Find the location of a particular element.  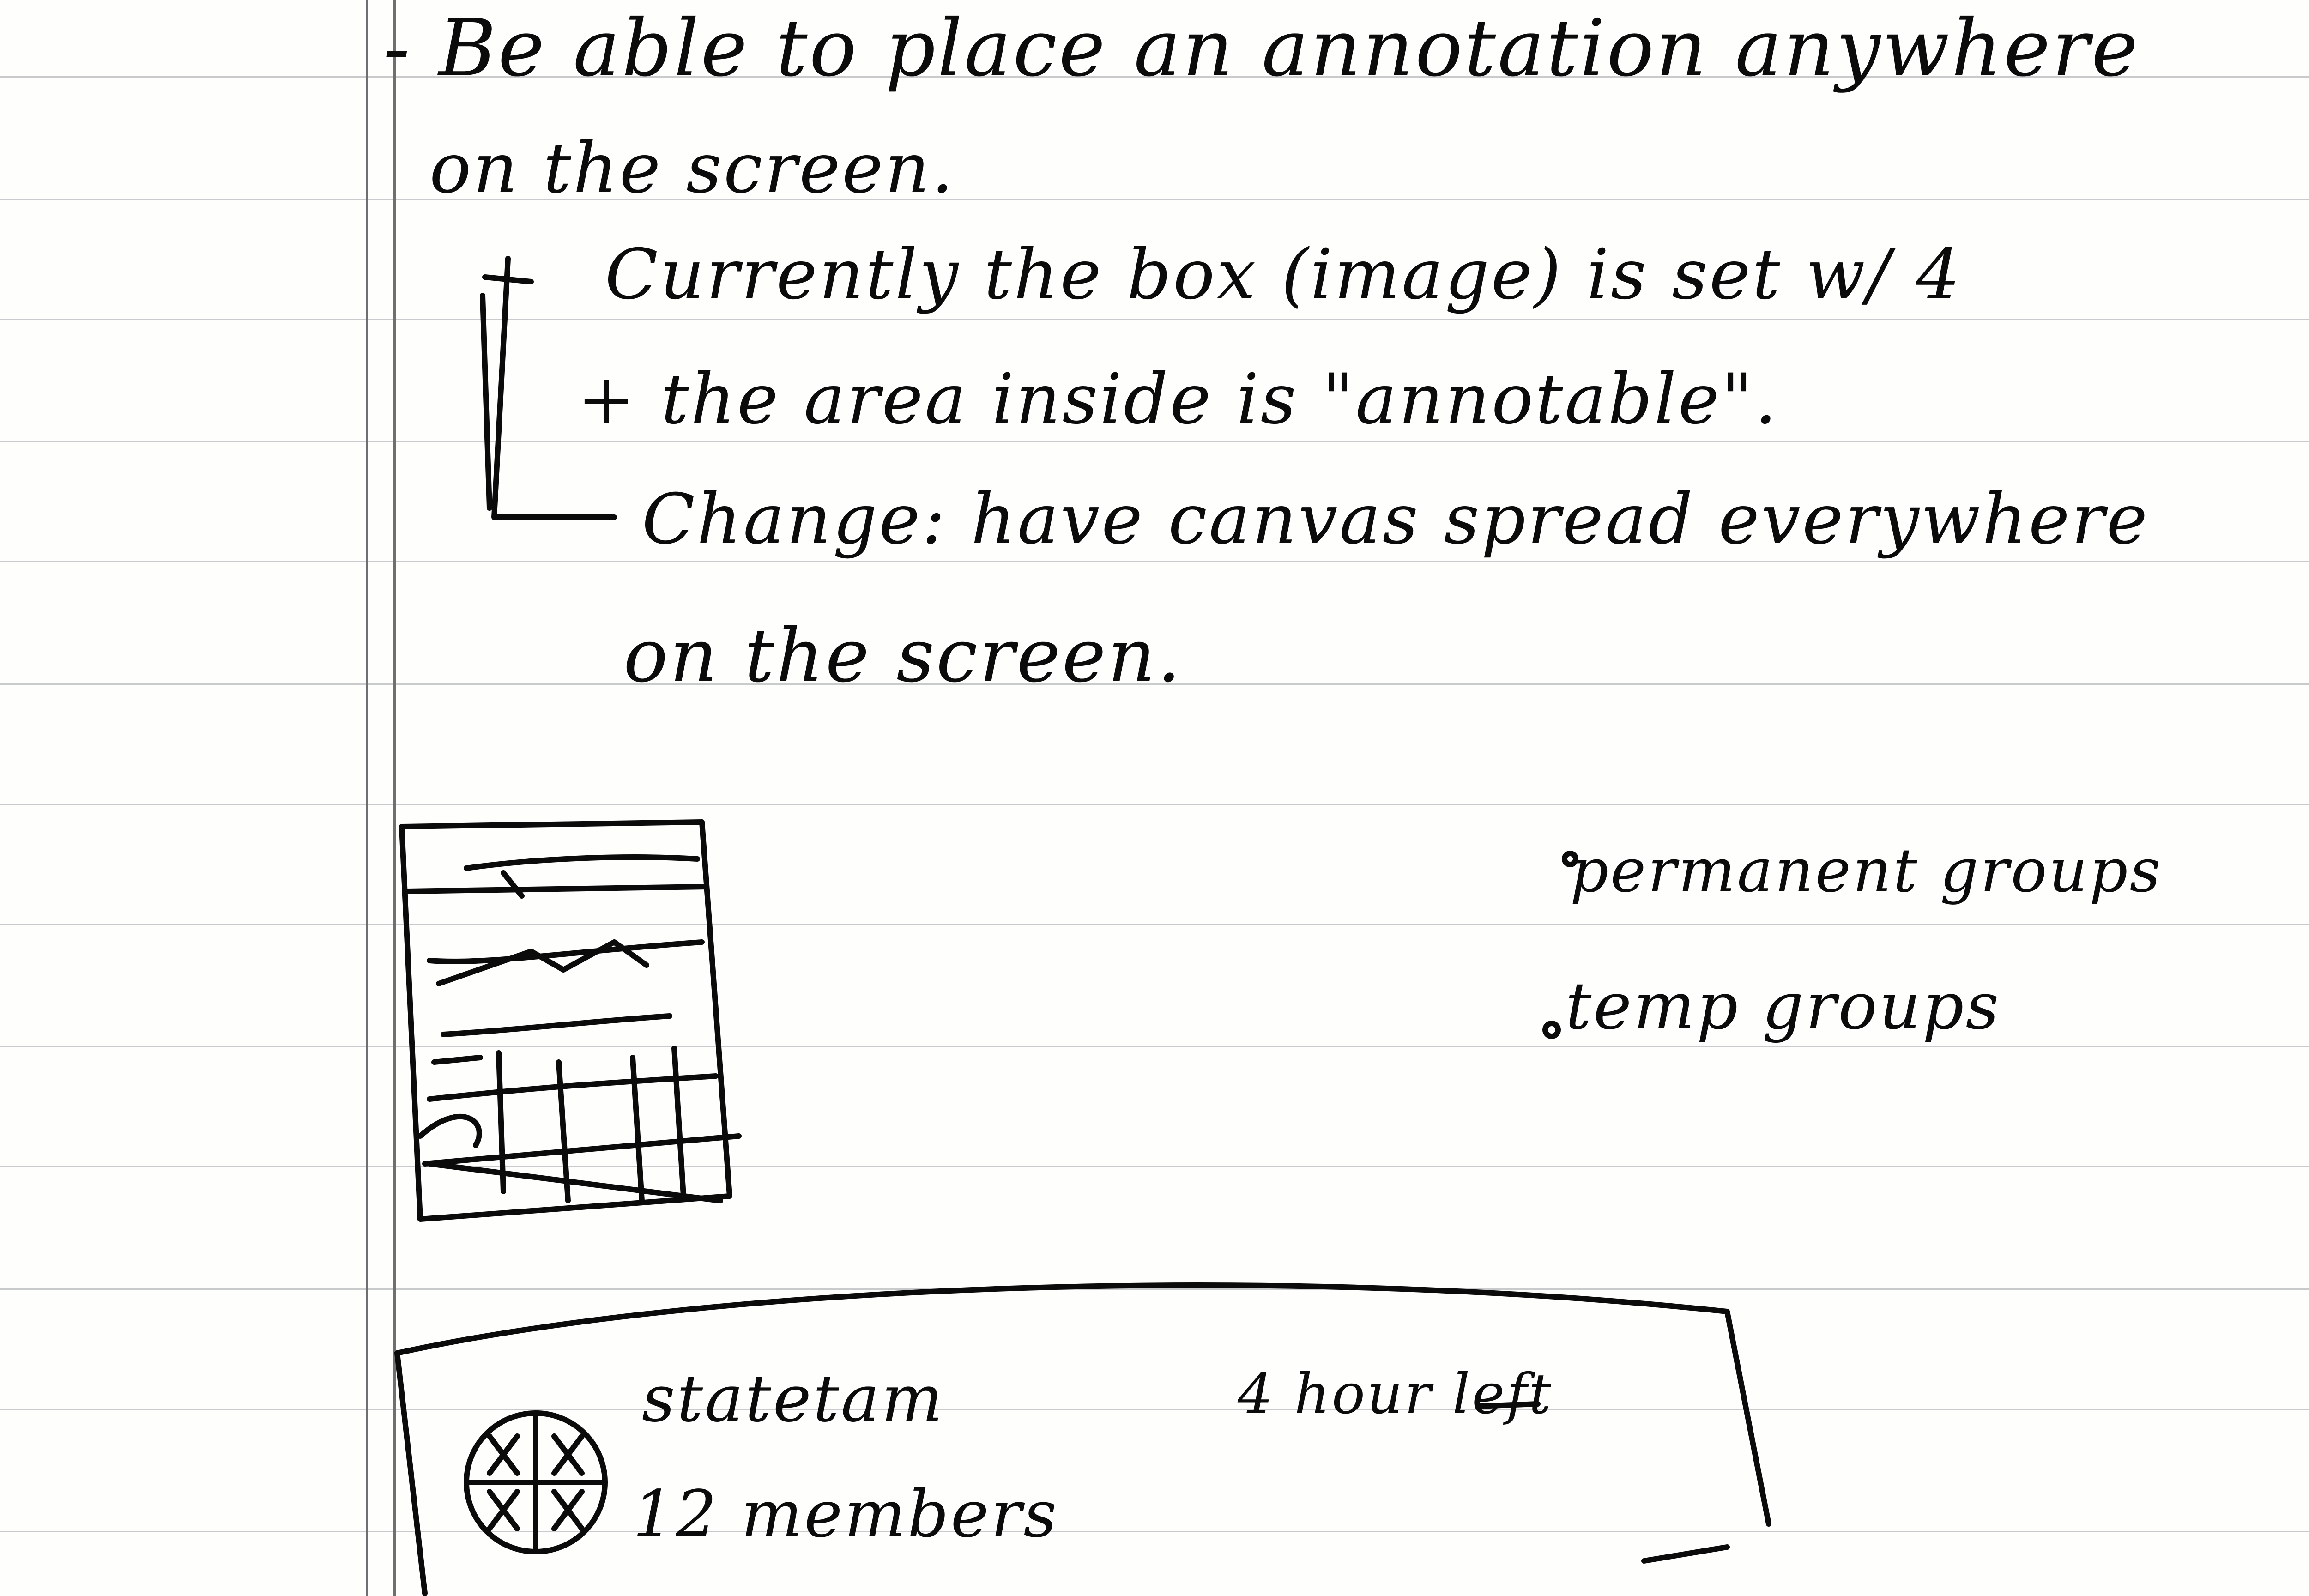

group-name: statetam is located at coordinates (793, 1399).